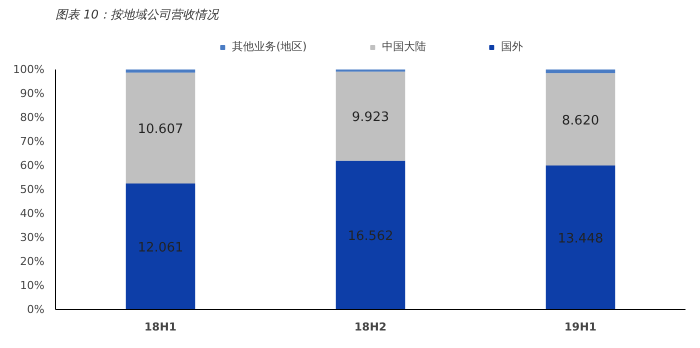 The width and height of the screenshot is (700, 348). What do you see at coordinates (370, 327) in the screenshot?
I see `x-tick-label: 18H2` at bounding box center [370, 327].